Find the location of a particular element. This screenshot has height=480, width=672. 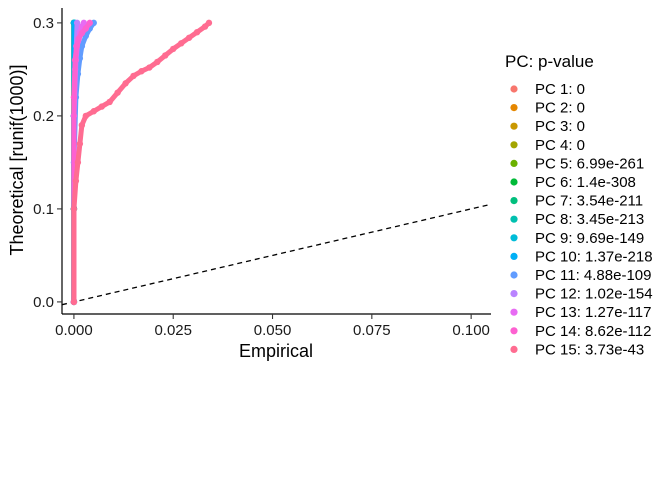

legend-label: PC 7: 3.54e-211 is located at coordinates (589, 201).